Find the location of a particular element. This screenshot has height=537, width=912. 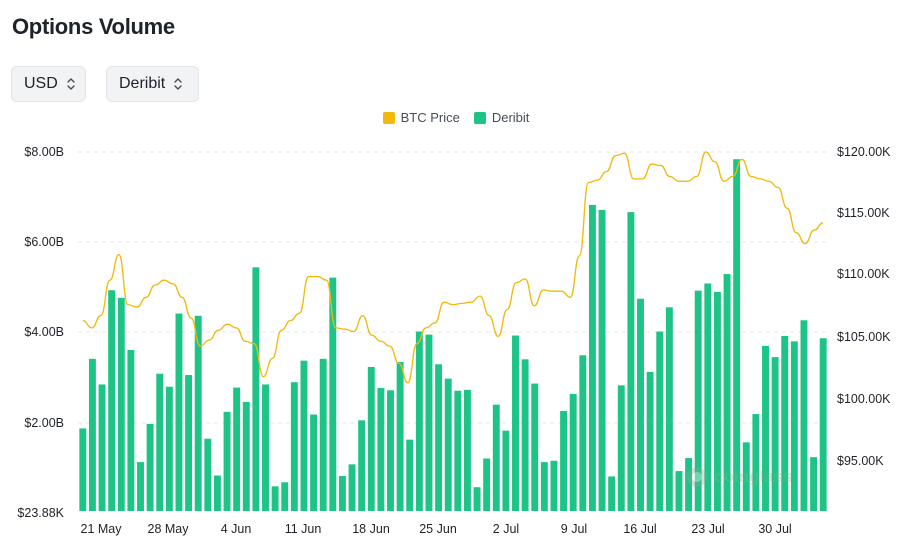

legend-swatch-deribit is located at coordinates (479, 117).